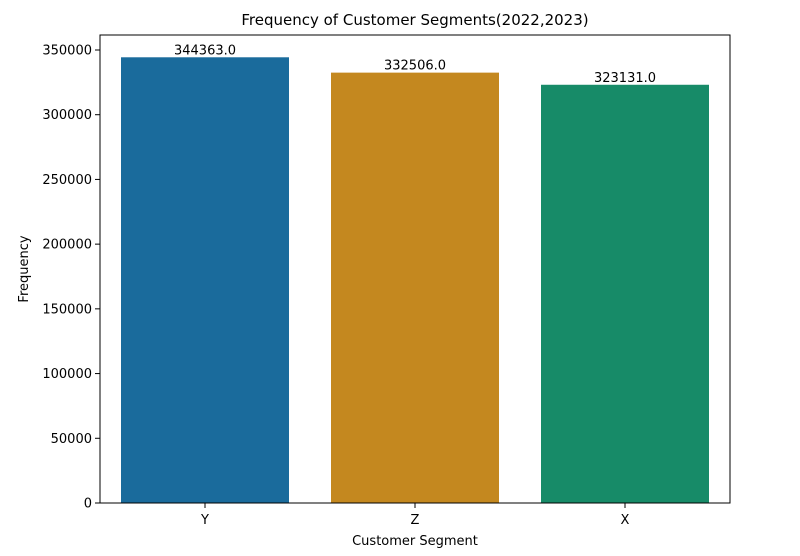 The image size is (800, 556). Describe the element at coordinates (415, 520) in the screenshot. I see `x-tick-label-z: Z` at that location.